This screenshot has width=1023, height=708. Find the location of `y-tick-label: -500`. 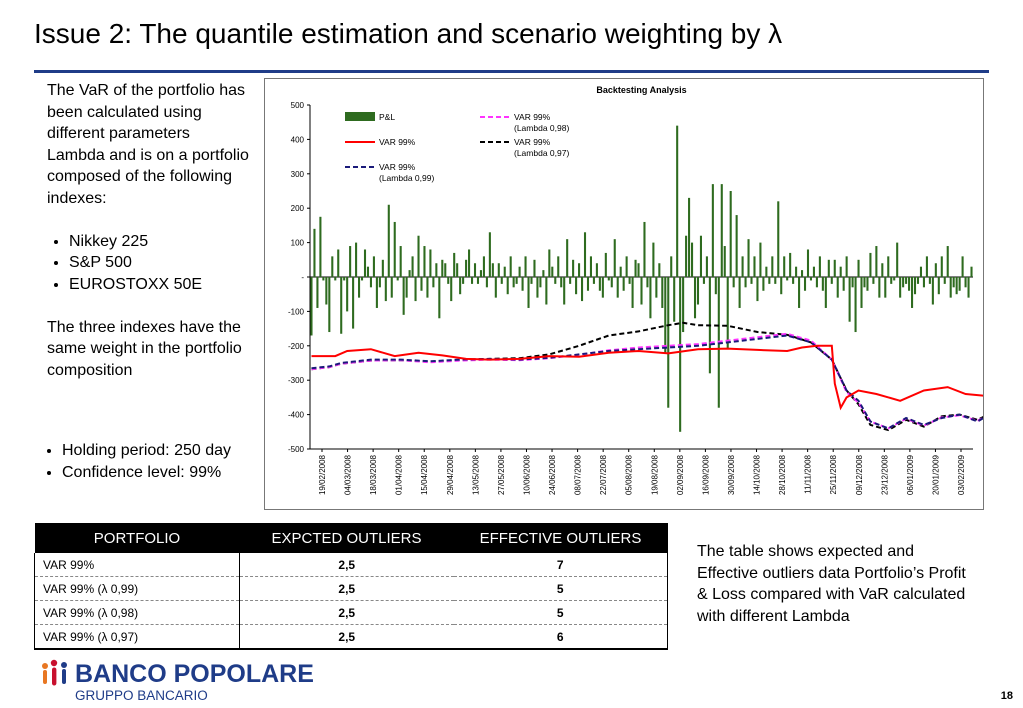

y-tick-label: -500 is located at coordinates (296, 449).